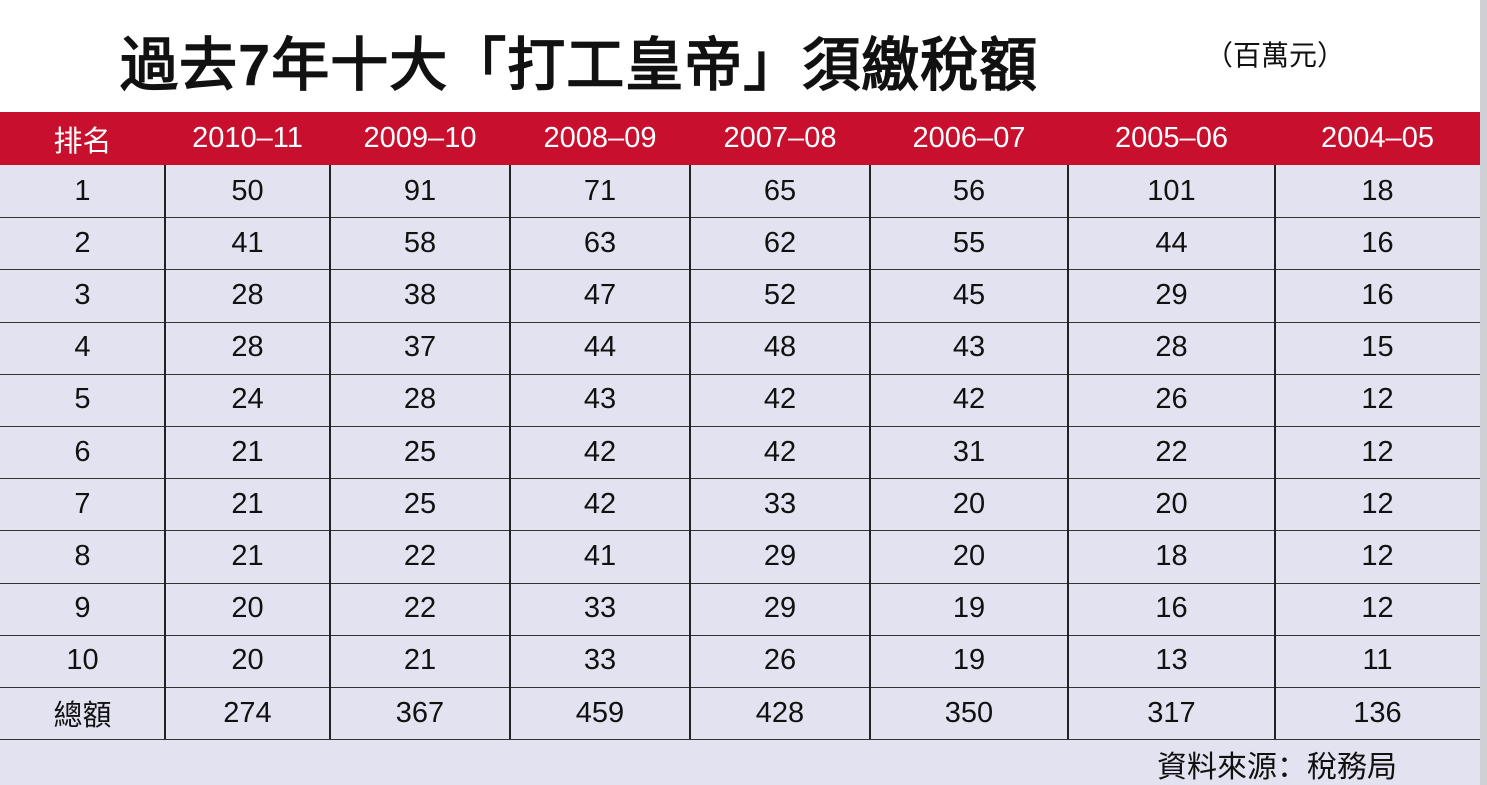  I want to click on table-cell: 31, so click(969, 451).